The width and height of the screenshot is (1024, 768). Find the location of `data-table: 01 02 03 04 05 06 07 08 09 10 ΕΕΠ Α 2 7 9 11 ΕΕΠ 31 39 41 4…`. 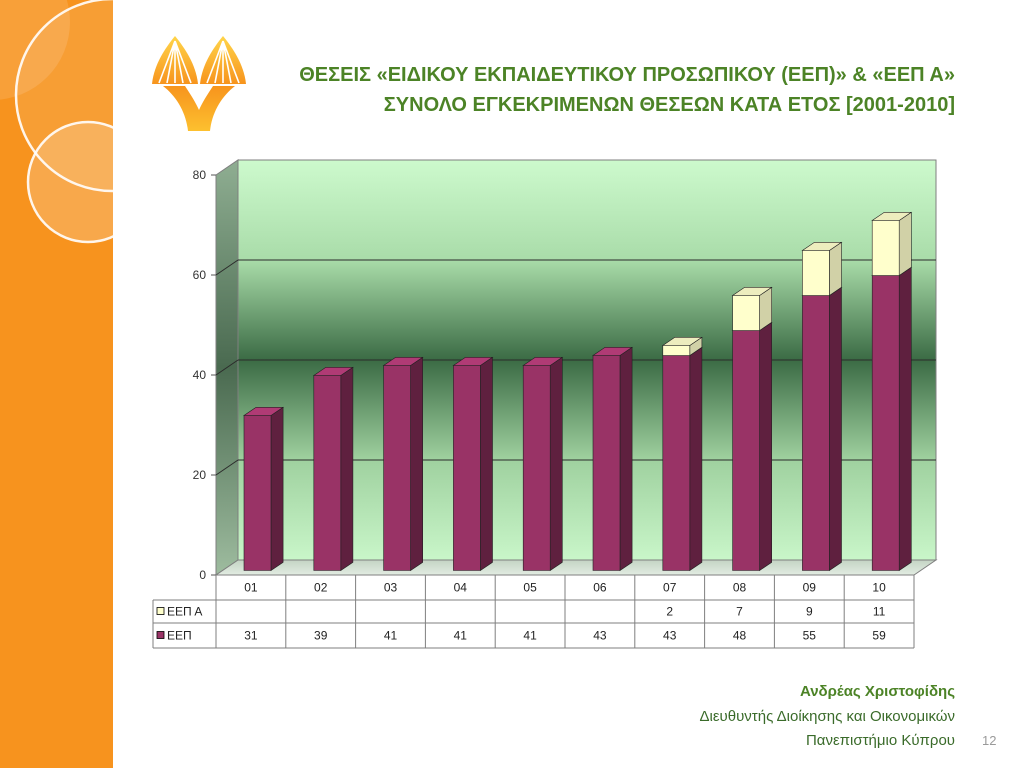

data-table: 01 02 03 04 05 06 07 08 09 10 ΕΕΠ Α 2 7 9 11 ΕΕΠ 31 39 41 4… is located at coordinates (533, 611).